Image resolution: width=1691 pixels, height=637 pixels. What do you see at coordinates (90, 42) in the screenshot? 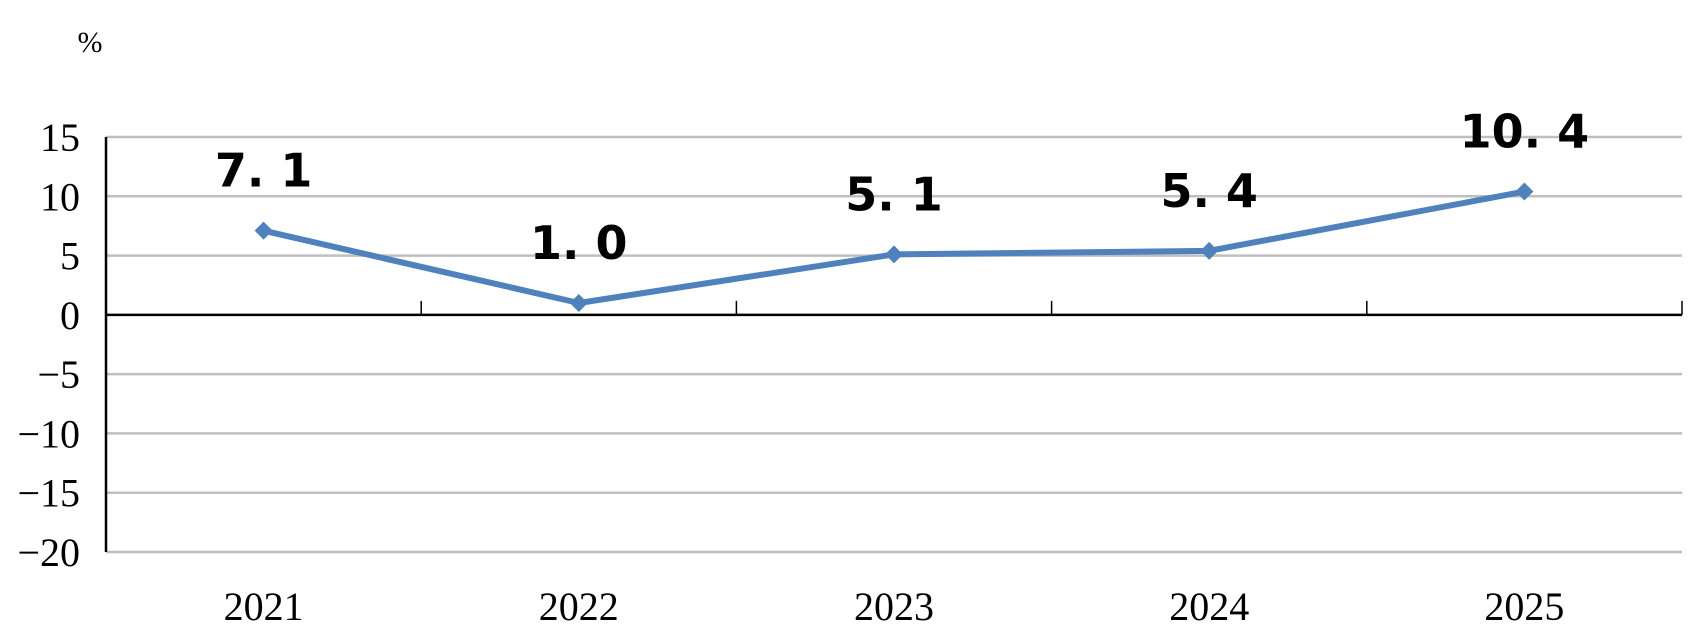
I see `y-unit-label: %` at bounding box center [90, 42].